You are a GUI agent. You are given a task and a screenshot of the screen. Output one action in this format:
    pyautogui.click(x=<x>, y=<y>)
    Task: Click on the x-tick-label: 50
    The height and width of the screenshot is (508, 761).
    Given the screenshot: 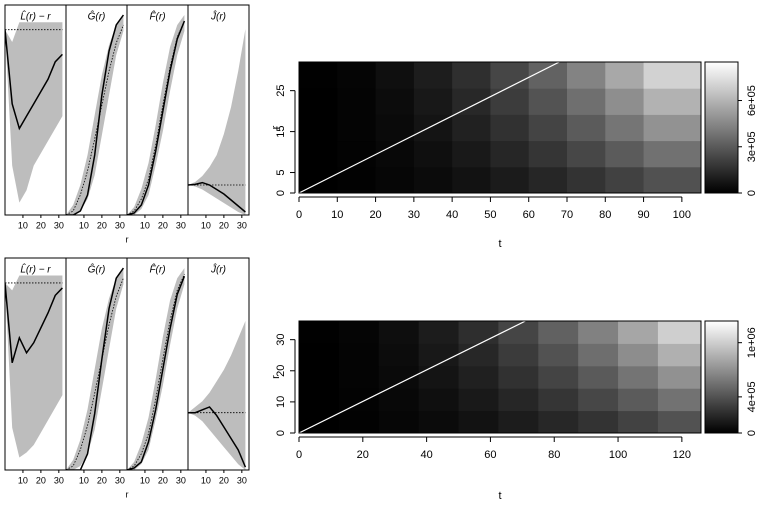 What is the action you would take?
    pyautogui.click(x=490, y=215)
    